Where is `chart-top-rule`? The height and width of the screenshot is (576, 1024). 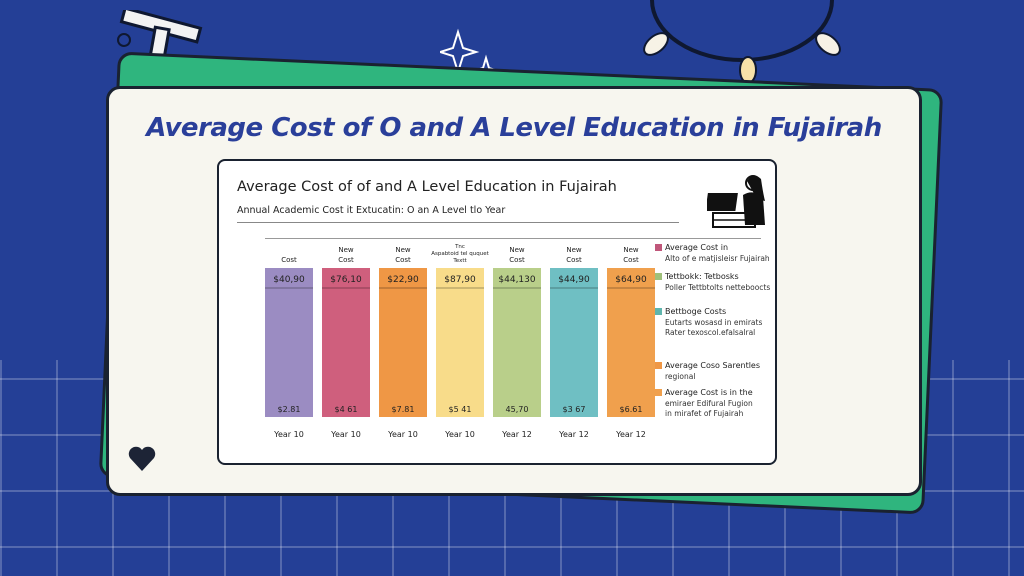 chart-top-rule is located at coordinates (513, 238).